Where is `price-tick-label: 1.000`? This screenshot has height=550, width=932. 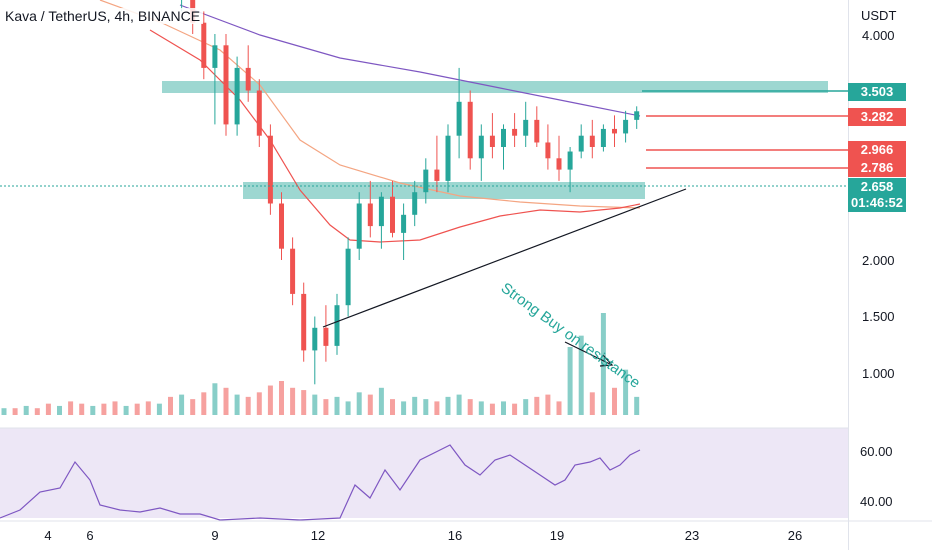
price-tick-label: 1.000 is located at coordinates (878, 373).